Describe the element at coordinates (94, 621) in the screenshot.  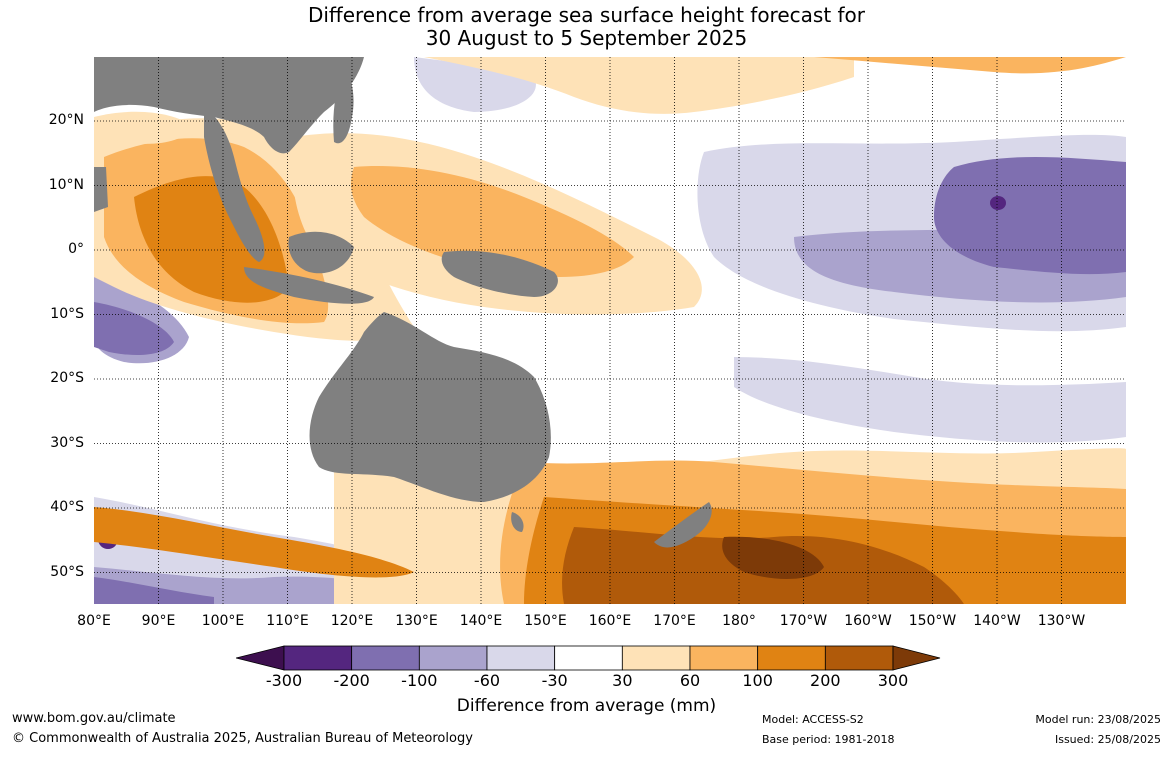
I see `lon-label: 80°E` at that location.